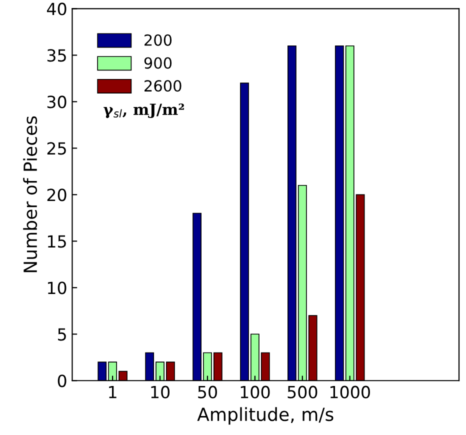 The width and height of the screenshot is (466, 435). What do you see at coordinates (56, 102) in the screenshot?
I see `y-tick-label: 30` at bounding box center [56, 102].